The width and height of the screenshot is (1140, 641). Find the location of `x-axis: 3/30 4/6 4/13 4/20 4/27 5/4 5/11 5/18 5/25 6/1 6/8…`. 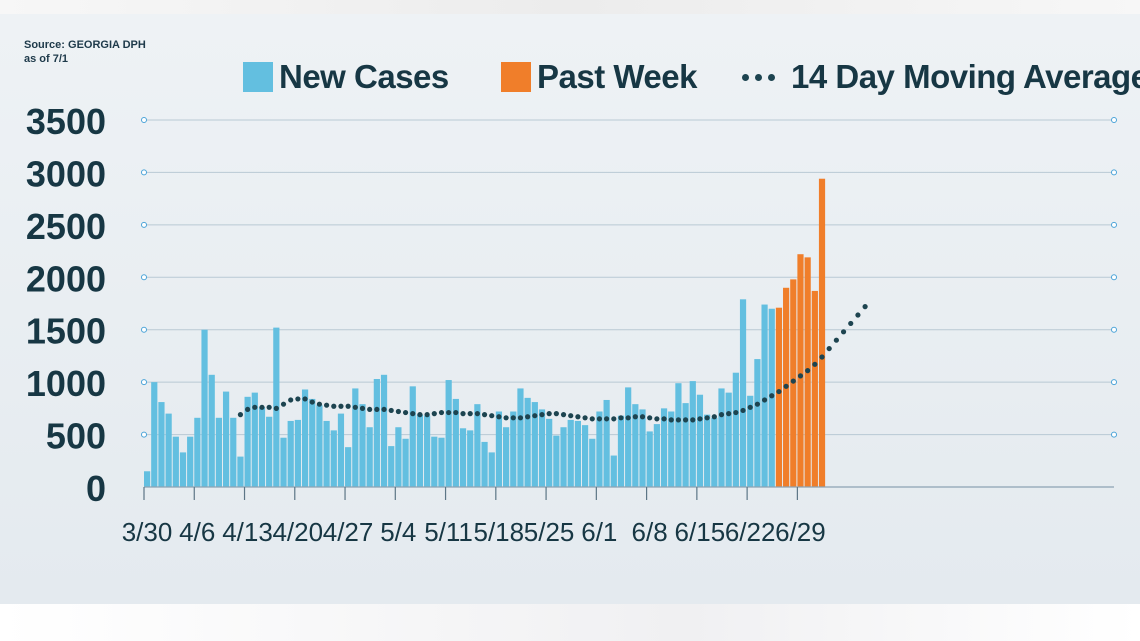

x-axis: 3/30 4/6 4/13 4/20 4/27 5/4 5/11 5/18 5/25 6/1 6/8… is located at coordinates (618, 516).